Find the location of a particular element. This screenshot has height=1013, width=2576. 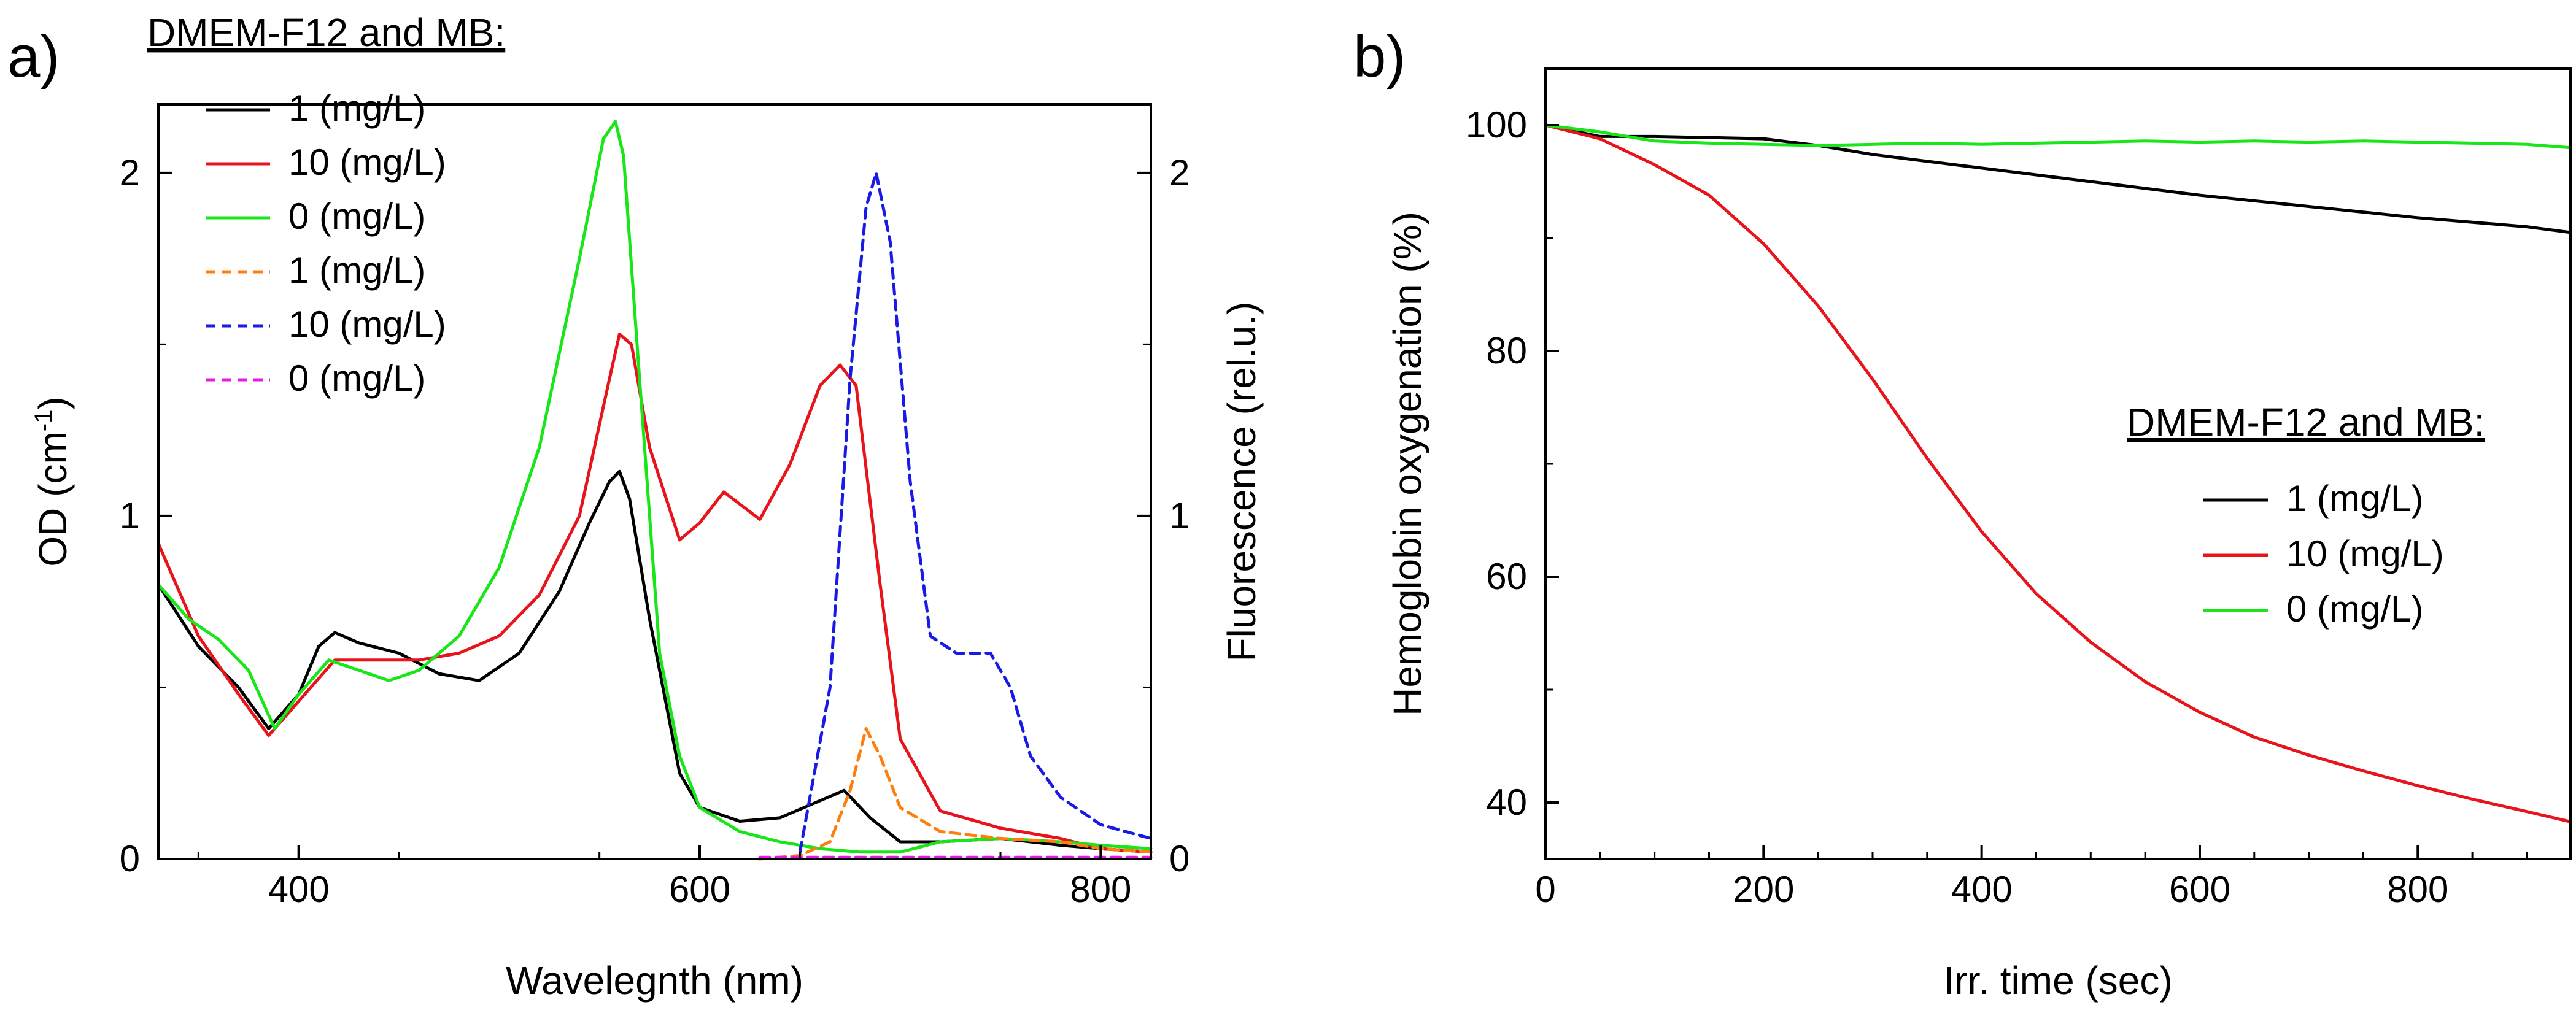

chart-b-x-tick-label: 200 is located at coordinates (1763, 890).